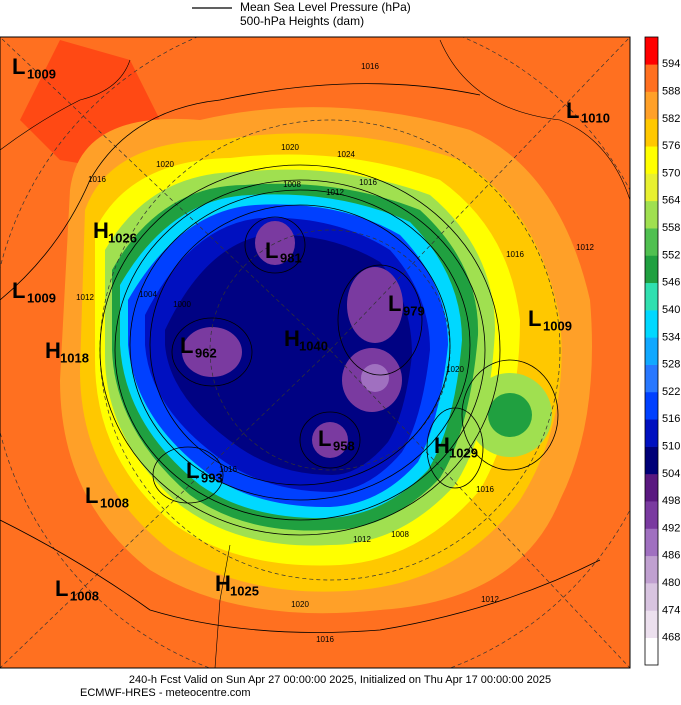  Describe the element at coordinates (148, 294) in the screenshot. I see `contour-label: 1004` at that location.